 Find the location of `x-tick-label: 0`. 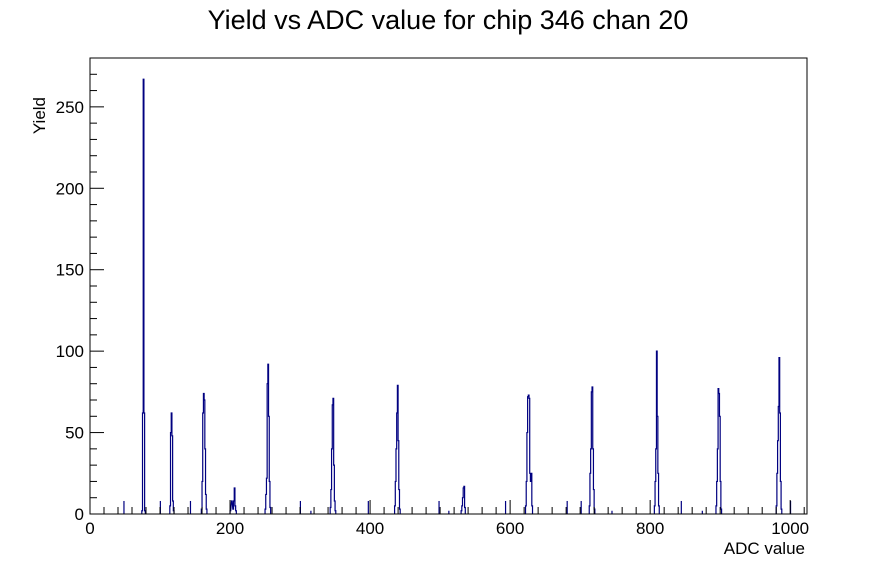

x-tick-label: 0 is located at coordinates (89, 528).